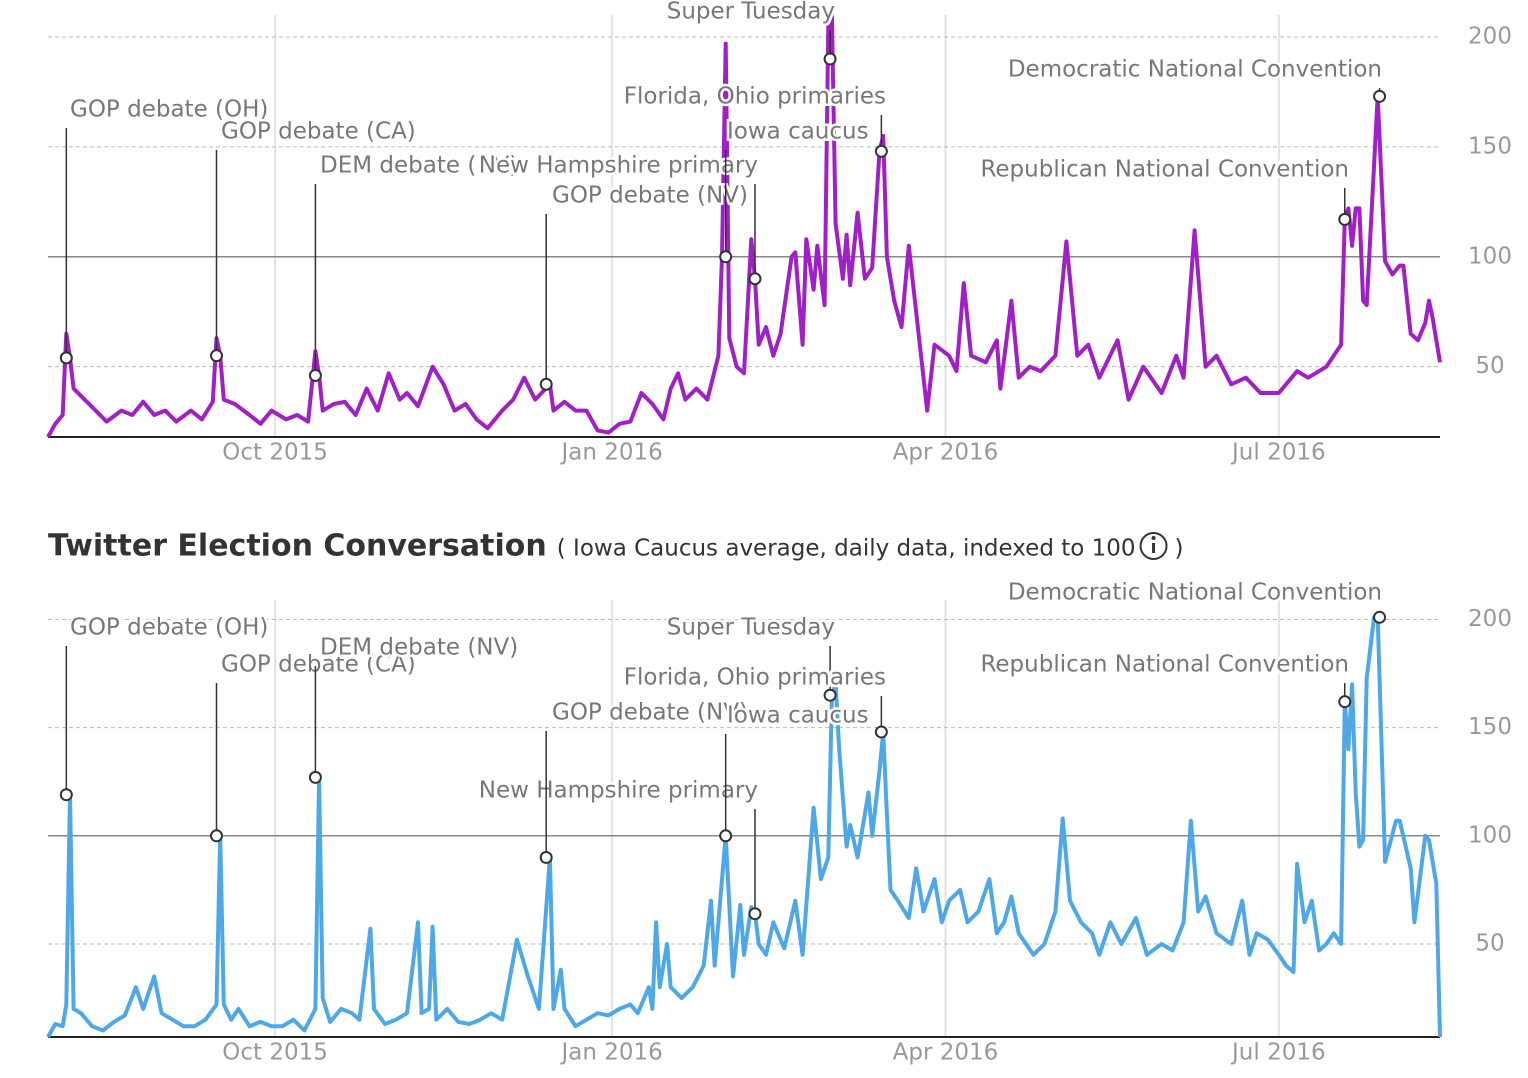 Image resolution: width=1528 pixels, height=1078 pixels. I want to click on chart-subtitle-close: ), so click(1179, 549).